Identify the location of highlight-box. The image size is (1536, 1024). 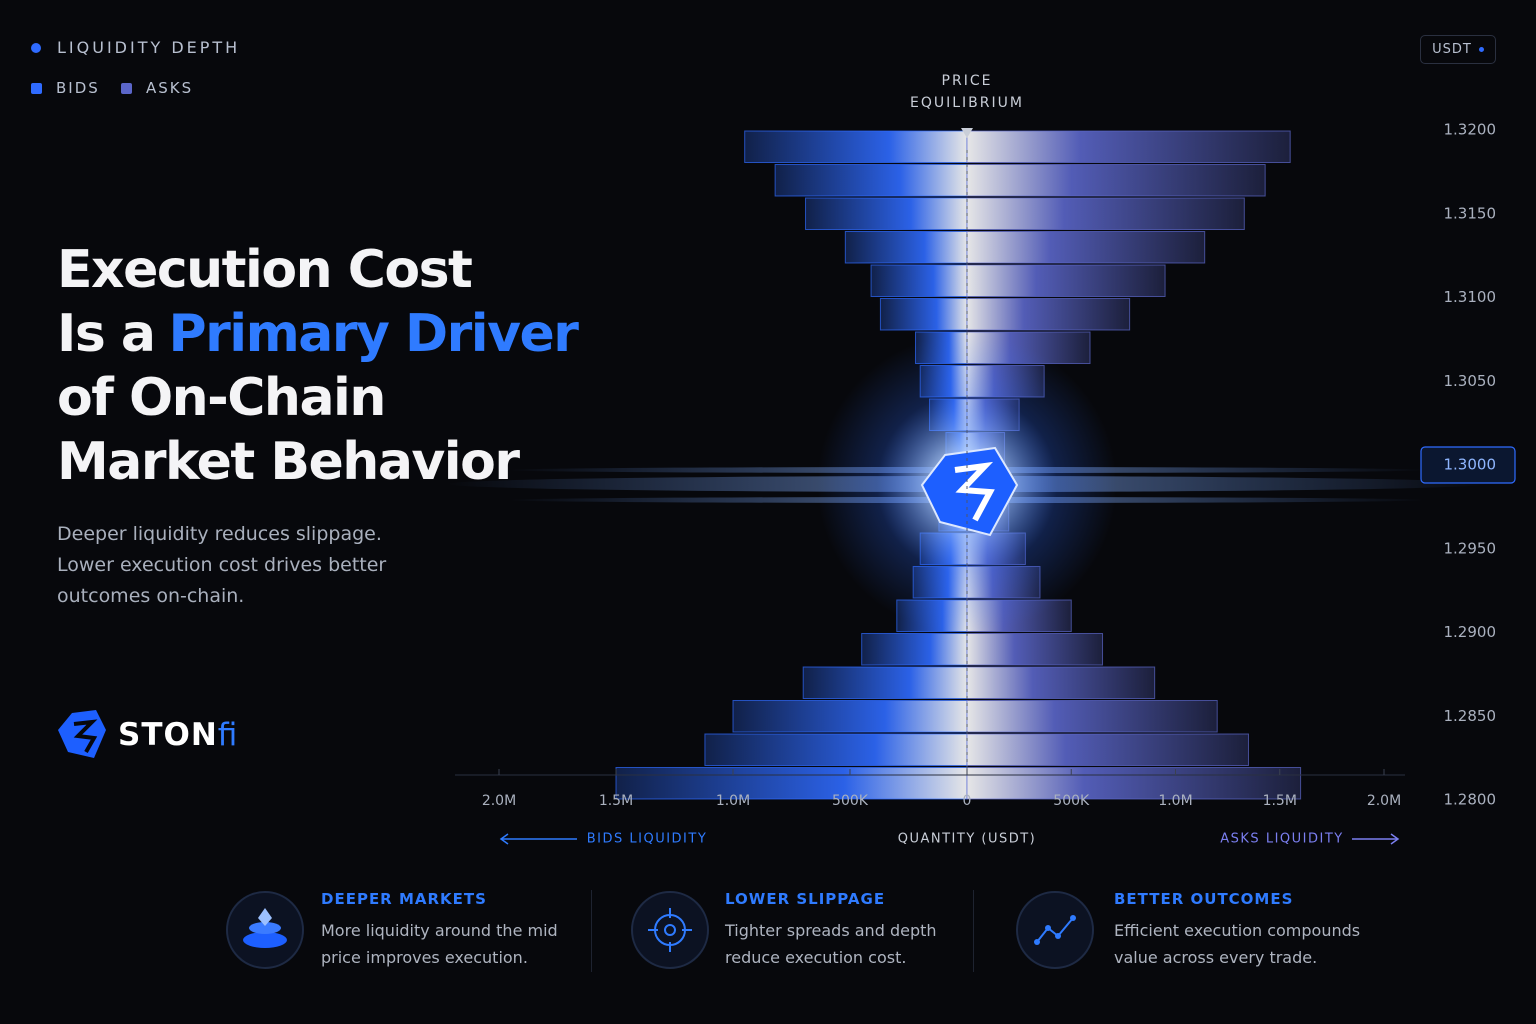
(1468, 465).